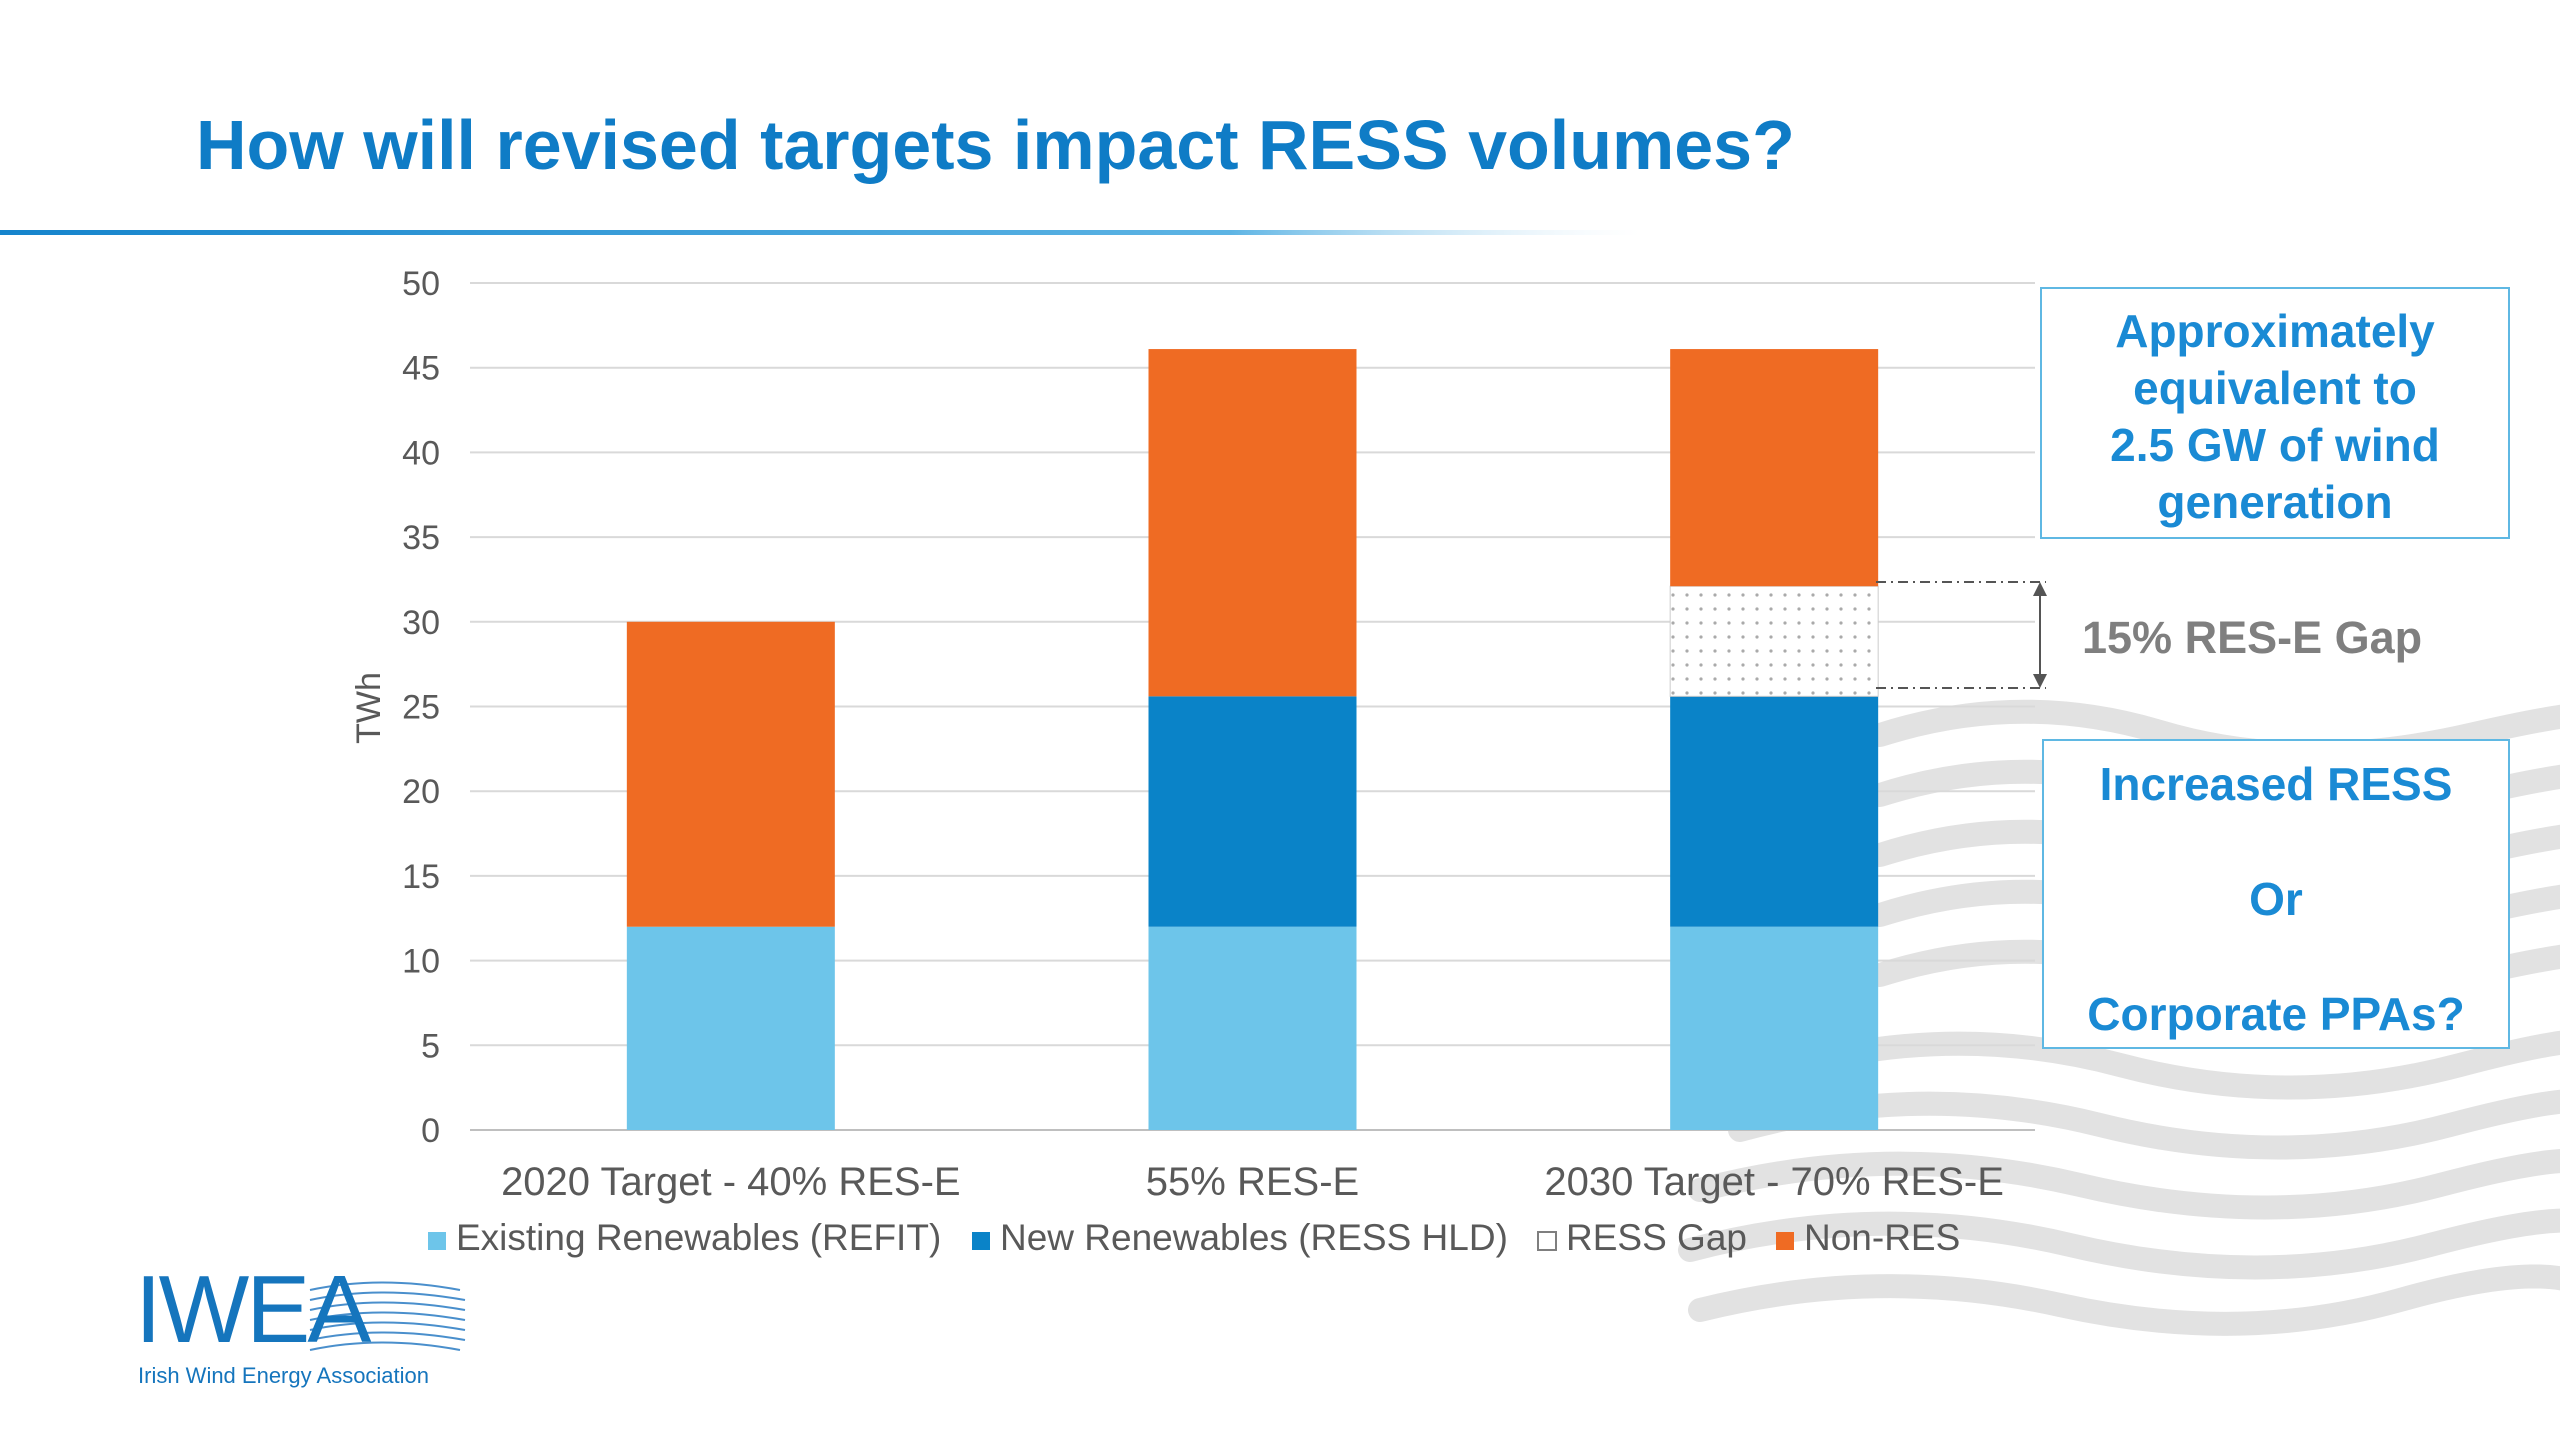 This screenshot has height=1440, width=2560. I want to click on y-tick-label: 20, so click(421, 792).